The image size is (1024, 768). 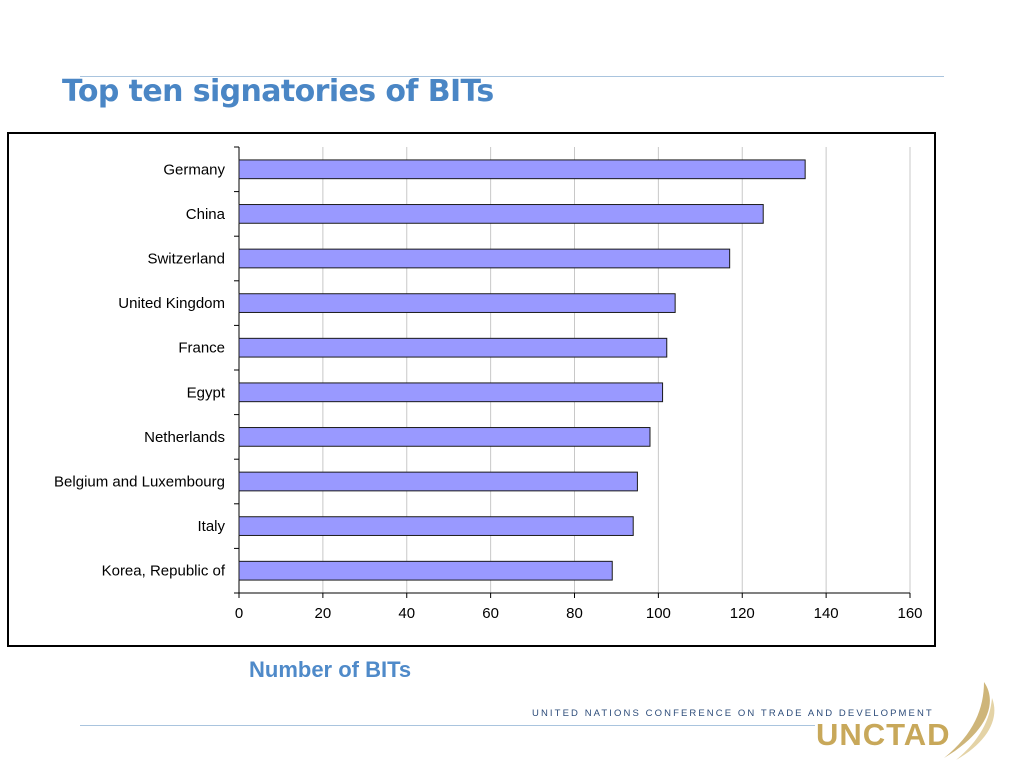 What do you see at coordinates (447, 725) in the screenshot?
I see `bottom-divider` at bounding box center [447, 725].